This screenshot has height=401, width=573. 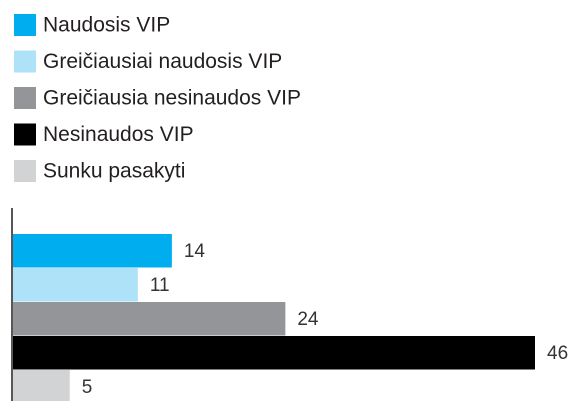 I want to click on legend-label: Naudosis VIP, so click(x=106, y=25).